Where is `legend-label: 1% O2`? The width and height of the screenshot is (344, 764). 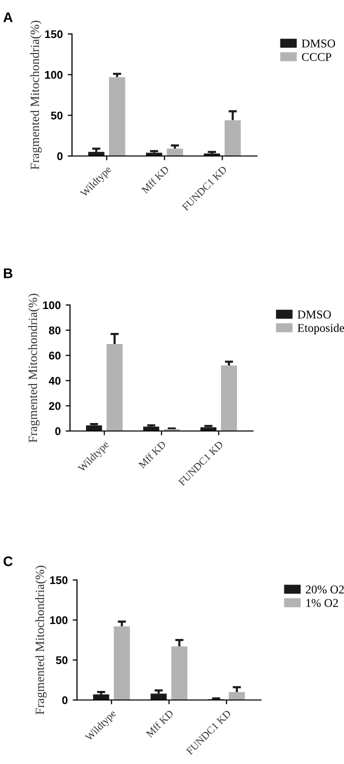
legend-label: 1% O2 is located at coordinates (322, 602).